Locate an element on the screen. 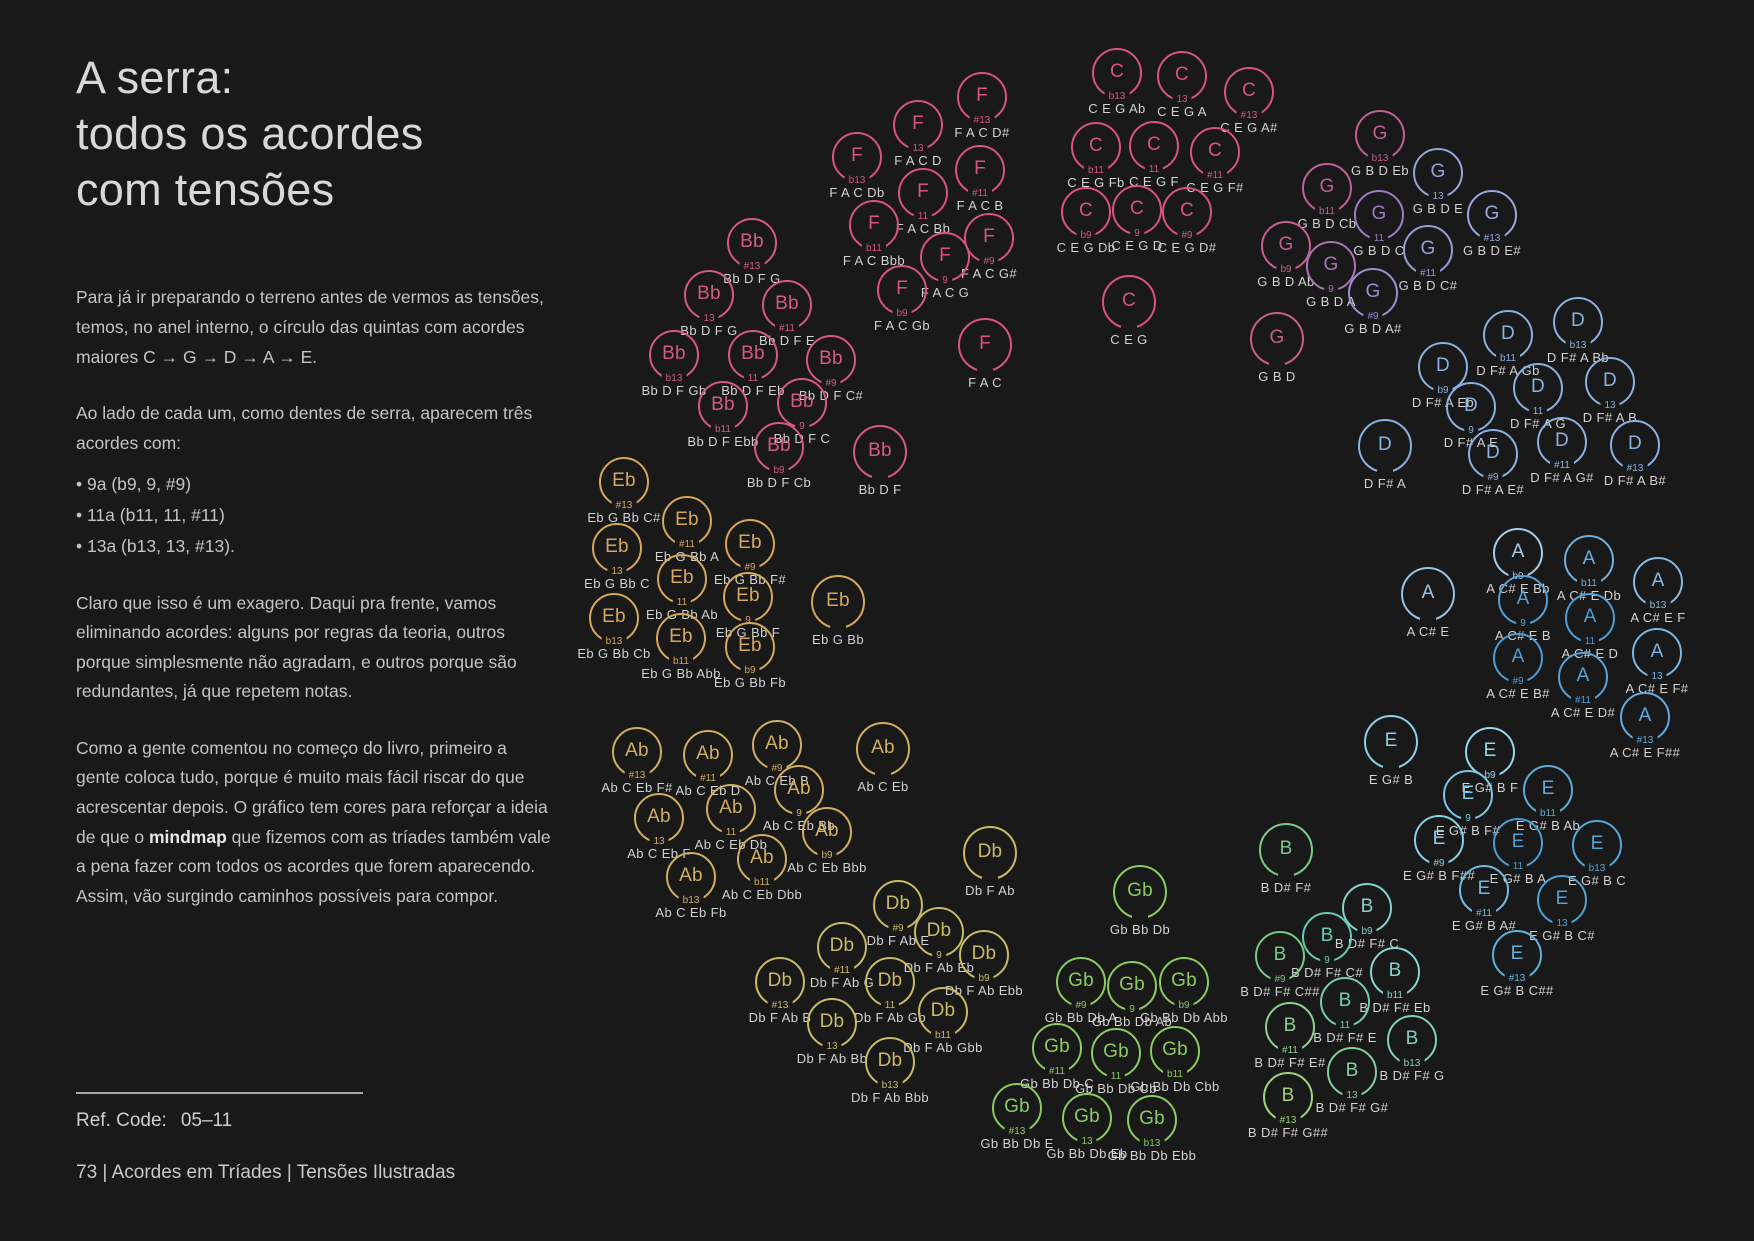 The image size is (1754, 1241). chord-root: Gb is located at coordinates (1132, 985).